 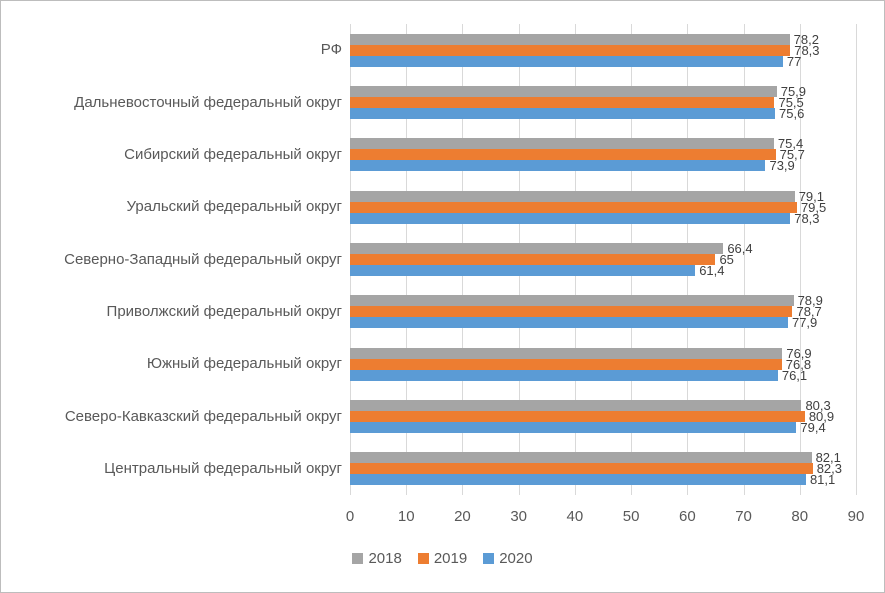 What do you see at coordinates (792, 155) in the screenshot?
I see `data-label: 75,7` at bounding box center [792, 155].